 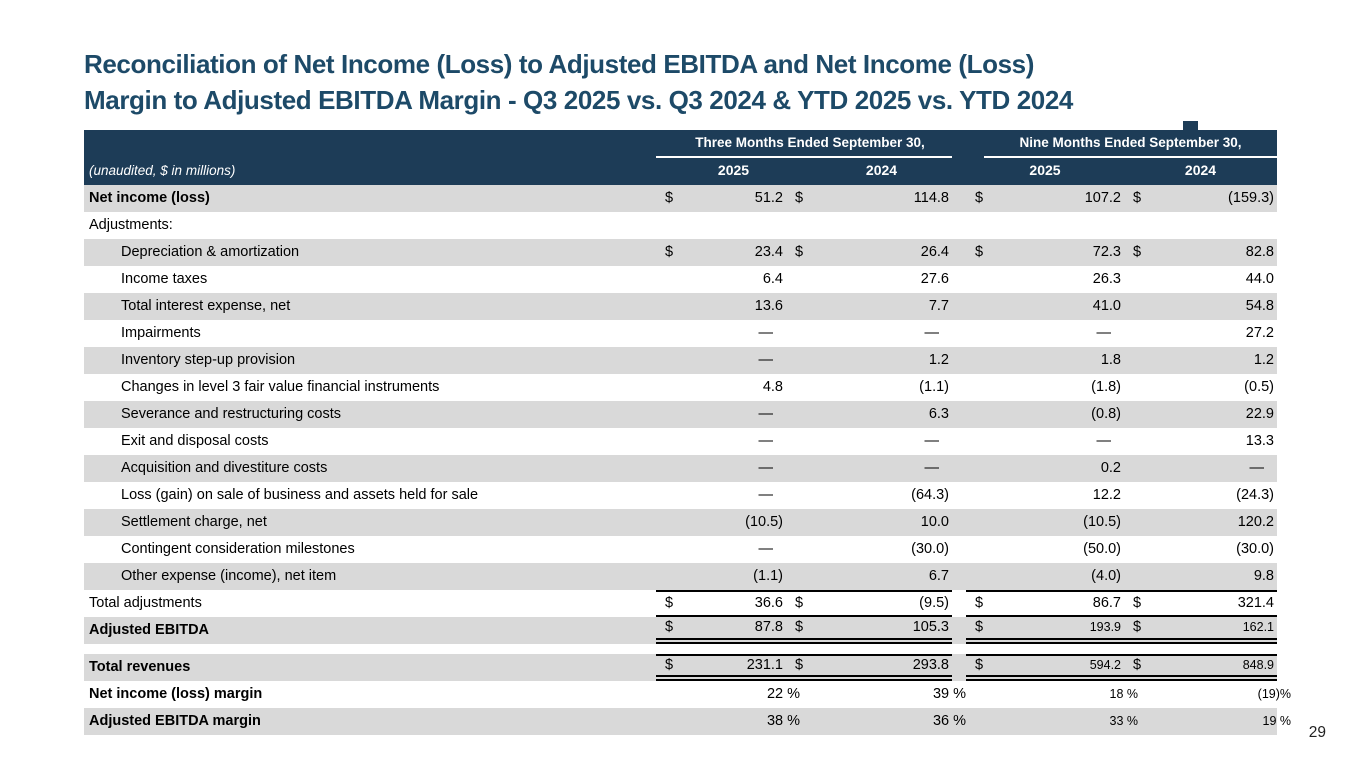 I want to click on value-cell: 33 %, so click(x=1124, y=721).